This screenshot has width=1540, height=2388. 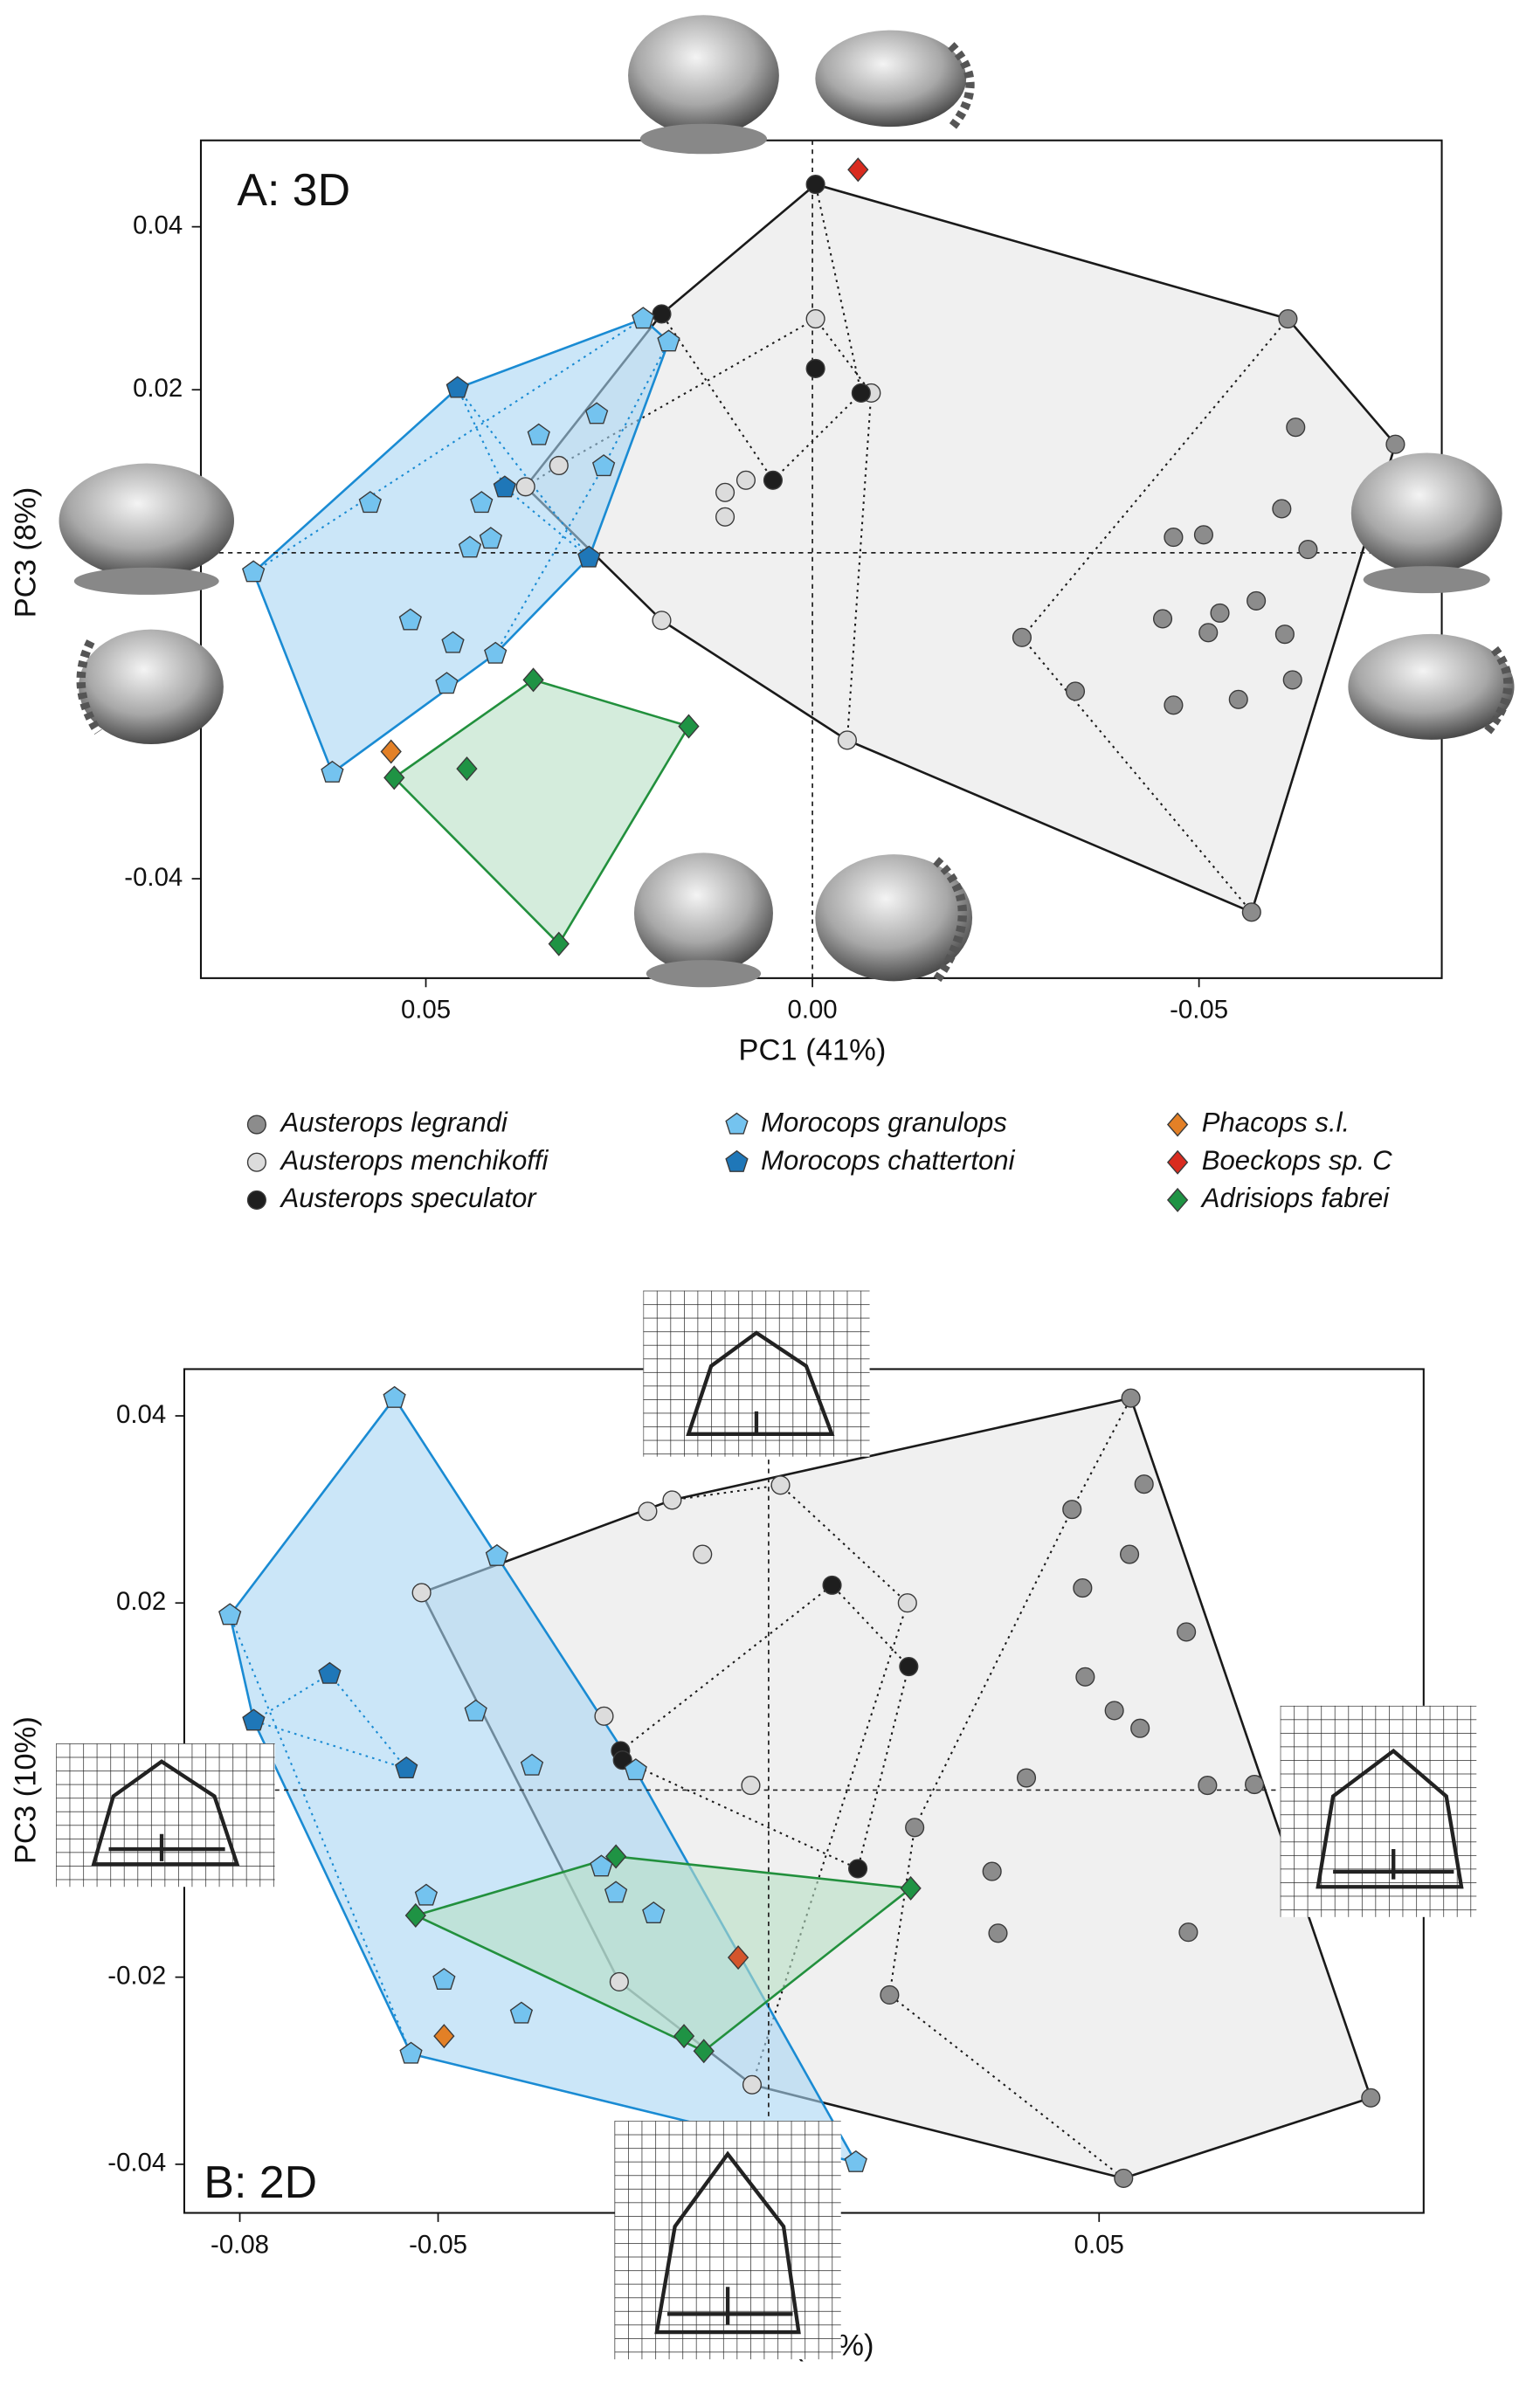 I want to click on y-tick-label: -0.02, so click(x=136, y=1976).